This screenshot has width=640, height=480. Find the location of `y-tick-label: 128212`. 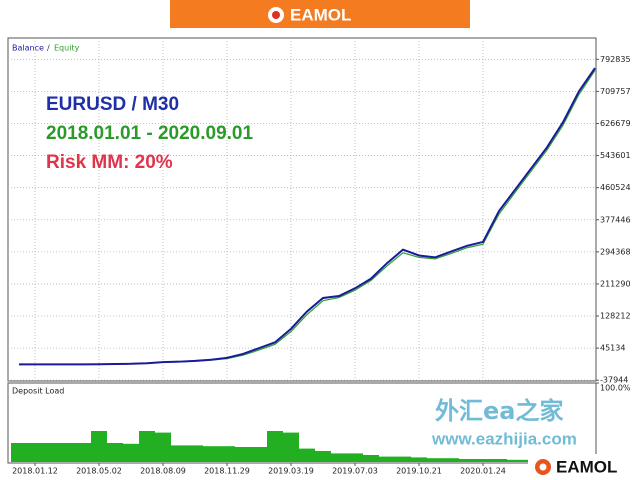

y-tick-label: 128212 is located at coordinates (615, 316).